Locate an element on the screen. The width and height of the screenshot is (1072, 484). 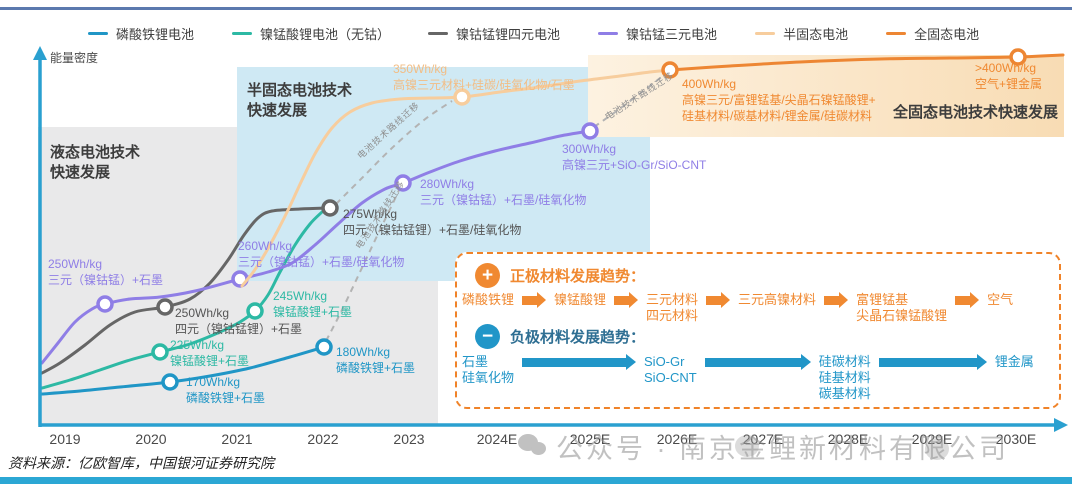
legend-item-1: 镍锰酸锂电池（无钴） is located at coordinates (311, 33).